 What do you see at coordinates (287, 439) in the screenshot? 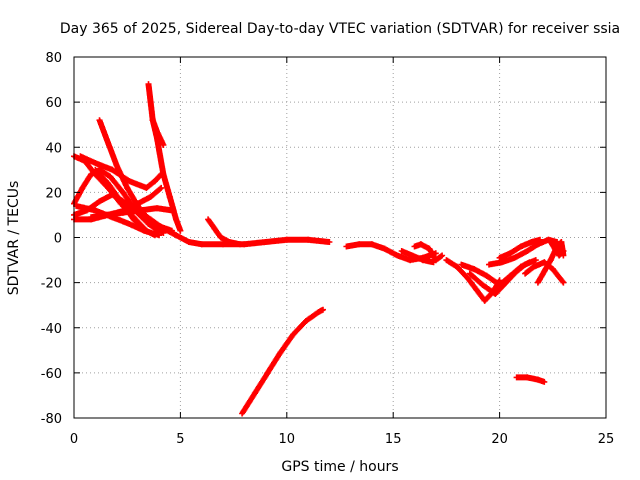
I see `x-tick-label: 10` at bounding box center [287, 439].